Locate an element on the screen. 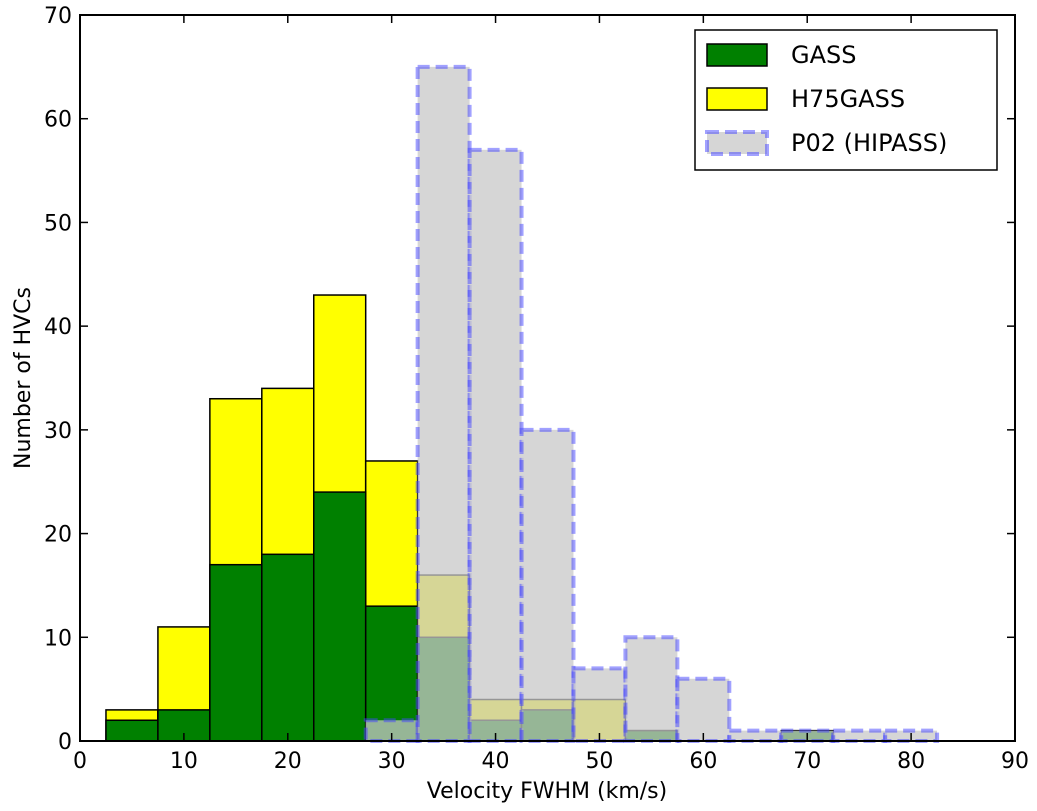 The image size is (1037, 811). x-axis-label: Velocity FWHM (km/s) is located at coordinates (547, 791).